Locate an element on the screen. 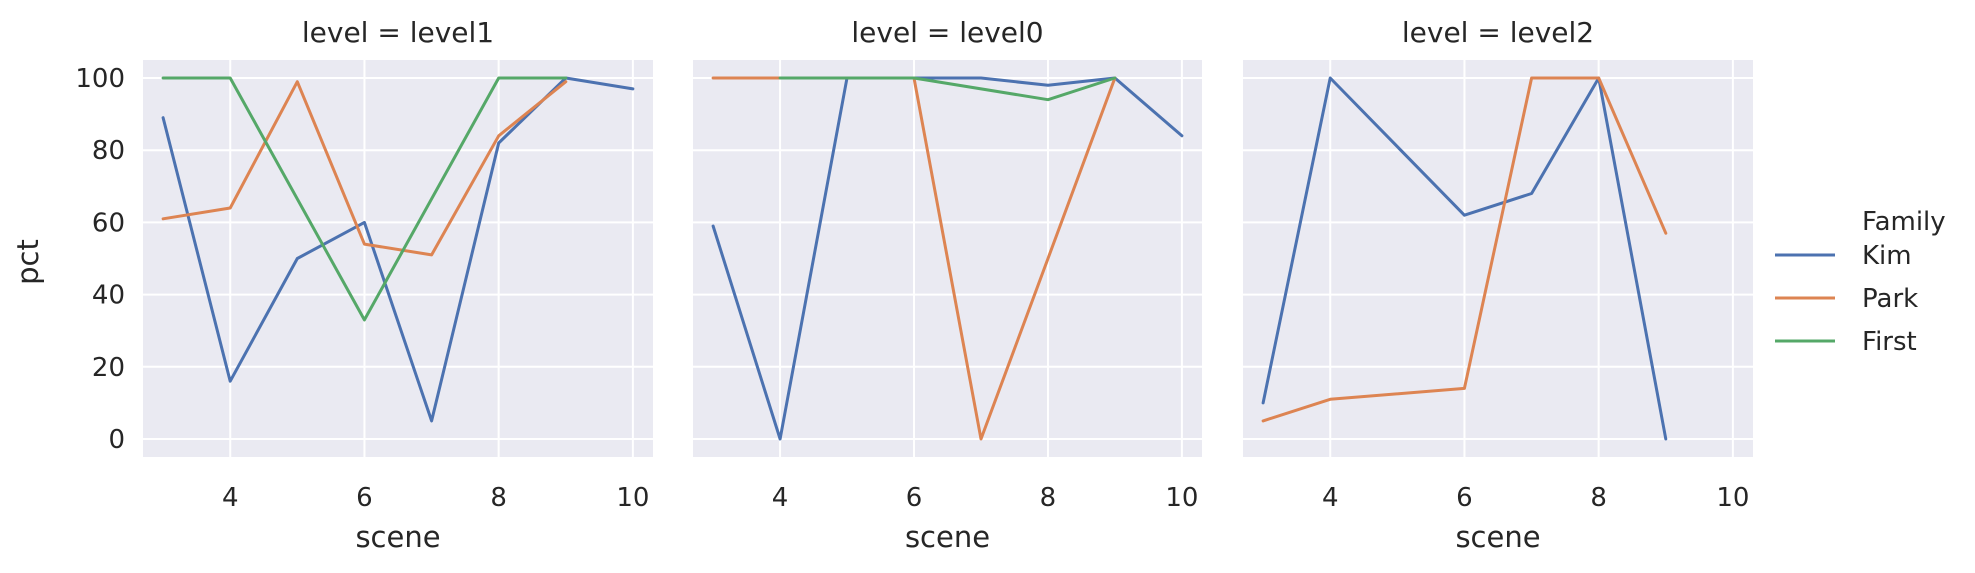  y-tick-label: 80 is located at coordinates (108, 151).